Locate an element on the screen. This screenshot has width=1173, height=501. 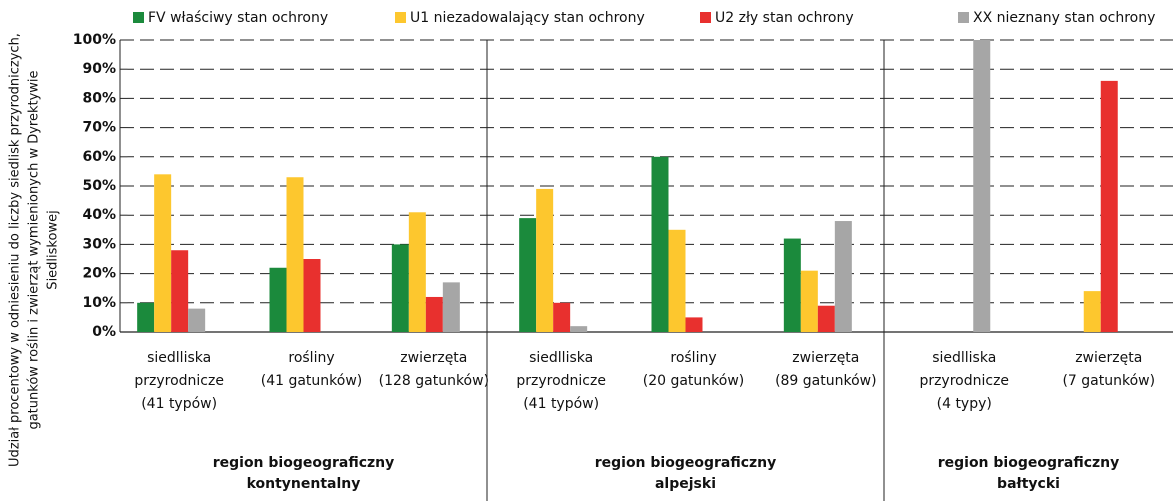
legend-label: U1 niezadowalający stan ochrony is located at coordinates (527, 18).